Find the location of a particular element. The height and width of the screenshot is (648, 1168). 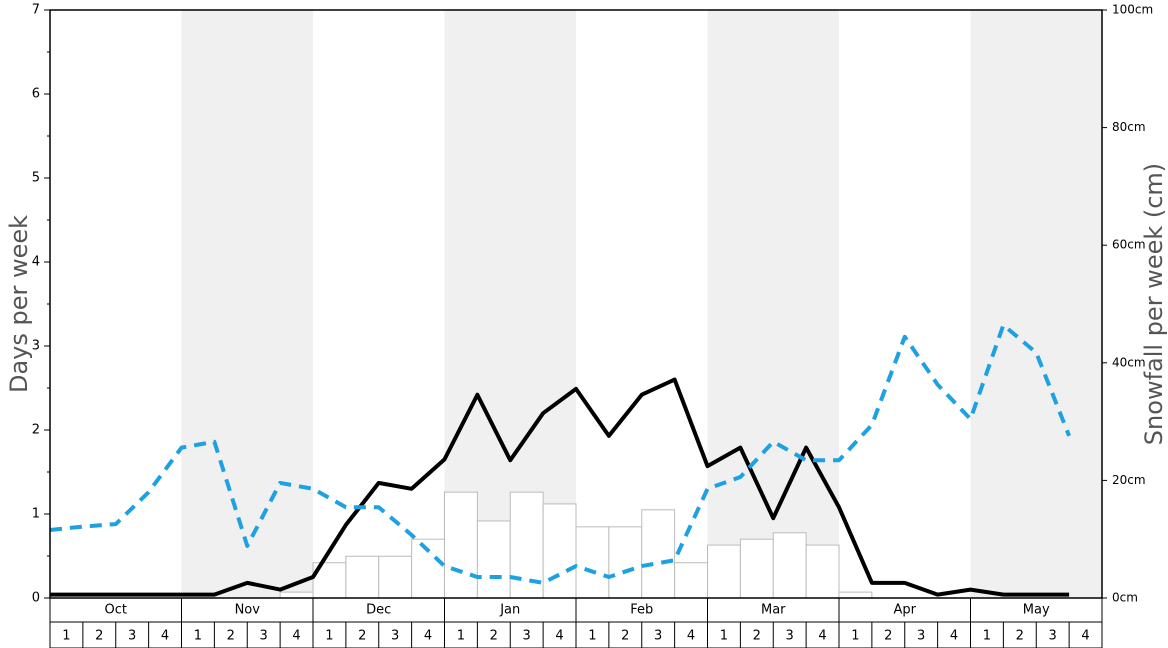

month-label: Oct is located at coordinates (116, 610).